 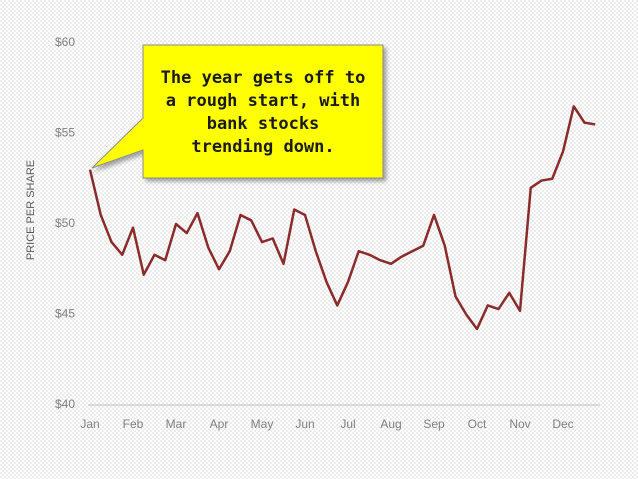 I want to click on x-tick-label: Sep, so click(x=434, y=424).